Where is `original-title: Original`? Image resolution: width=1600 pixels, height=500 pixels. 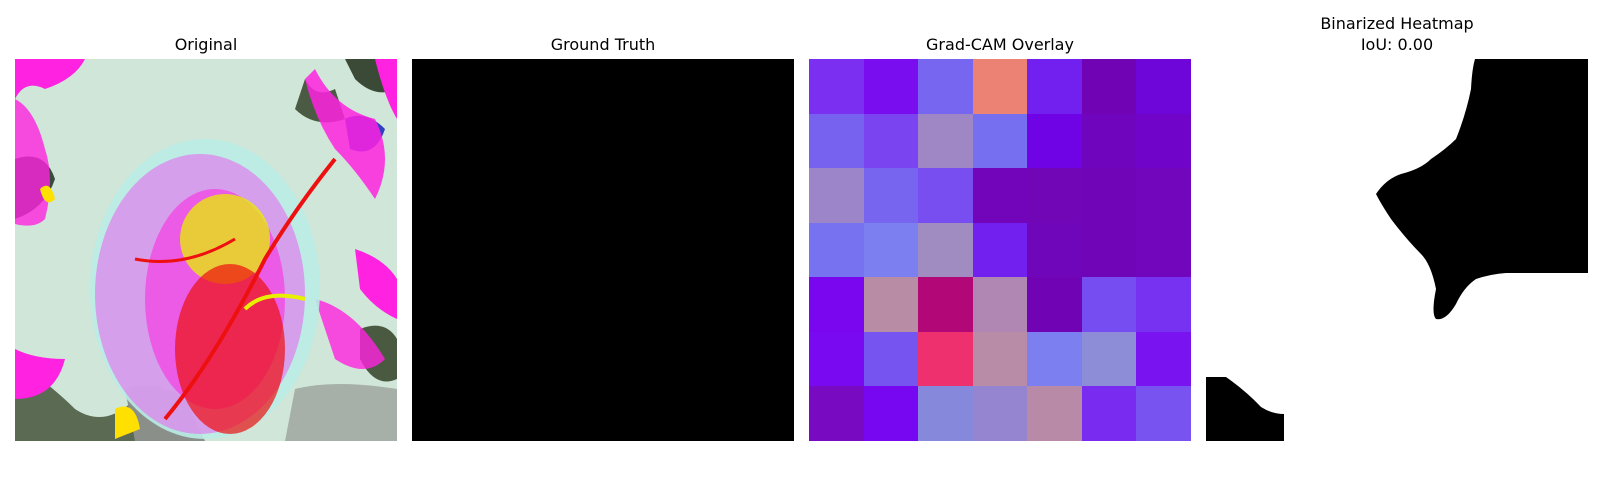 original-title: Original is located at coordinates (206, 44).